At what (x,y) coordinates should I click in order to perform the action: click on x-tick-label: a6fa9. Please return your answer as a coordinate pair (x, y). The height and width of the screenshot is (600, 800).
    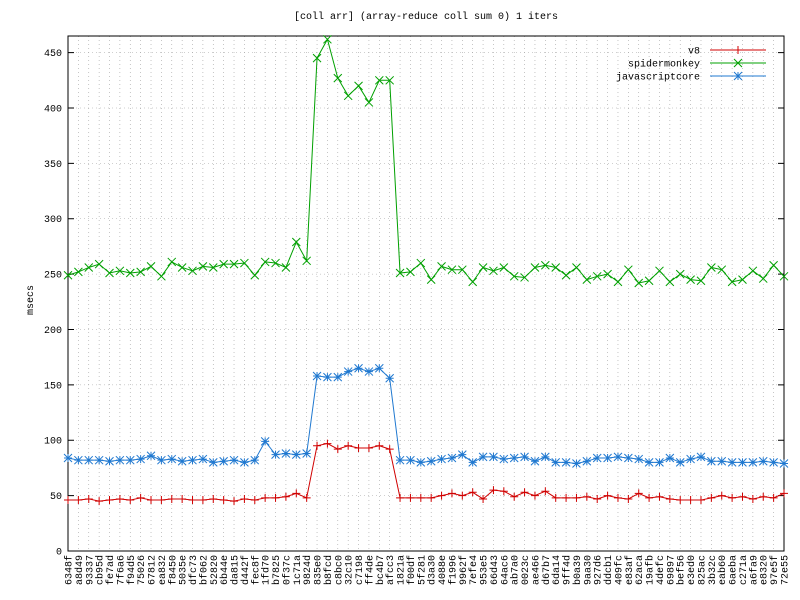
    Looking at the image, I should click on (754, 570).